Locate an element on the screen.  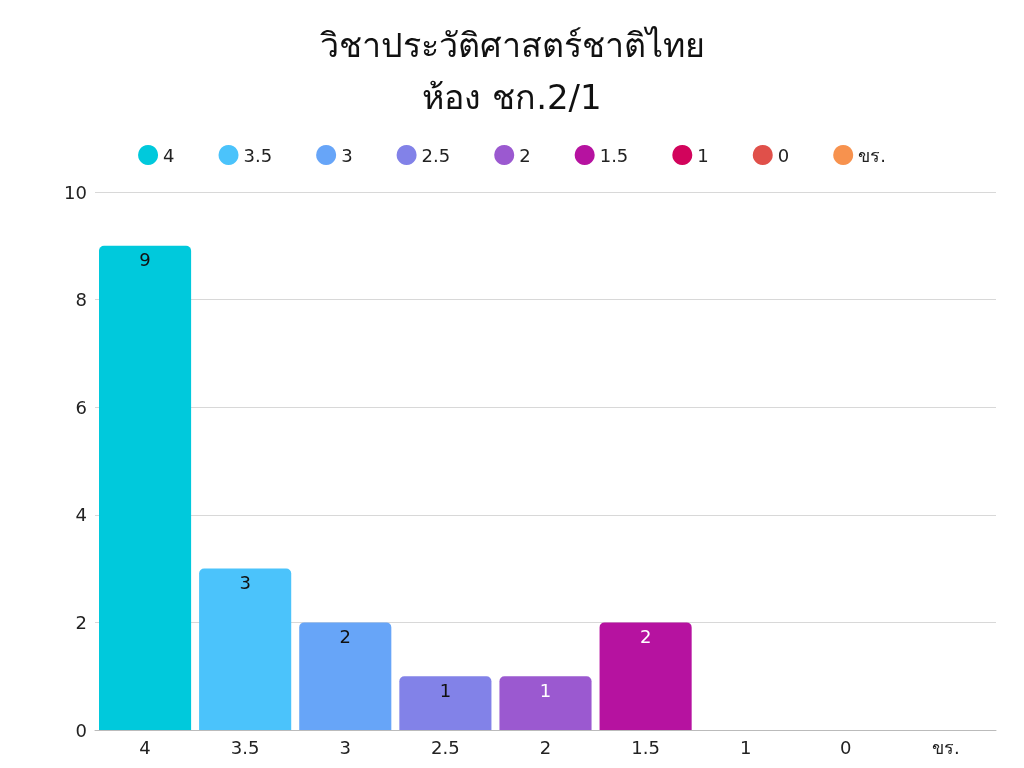
x-tick-label: ขร. is located at coordinates (946, 747).